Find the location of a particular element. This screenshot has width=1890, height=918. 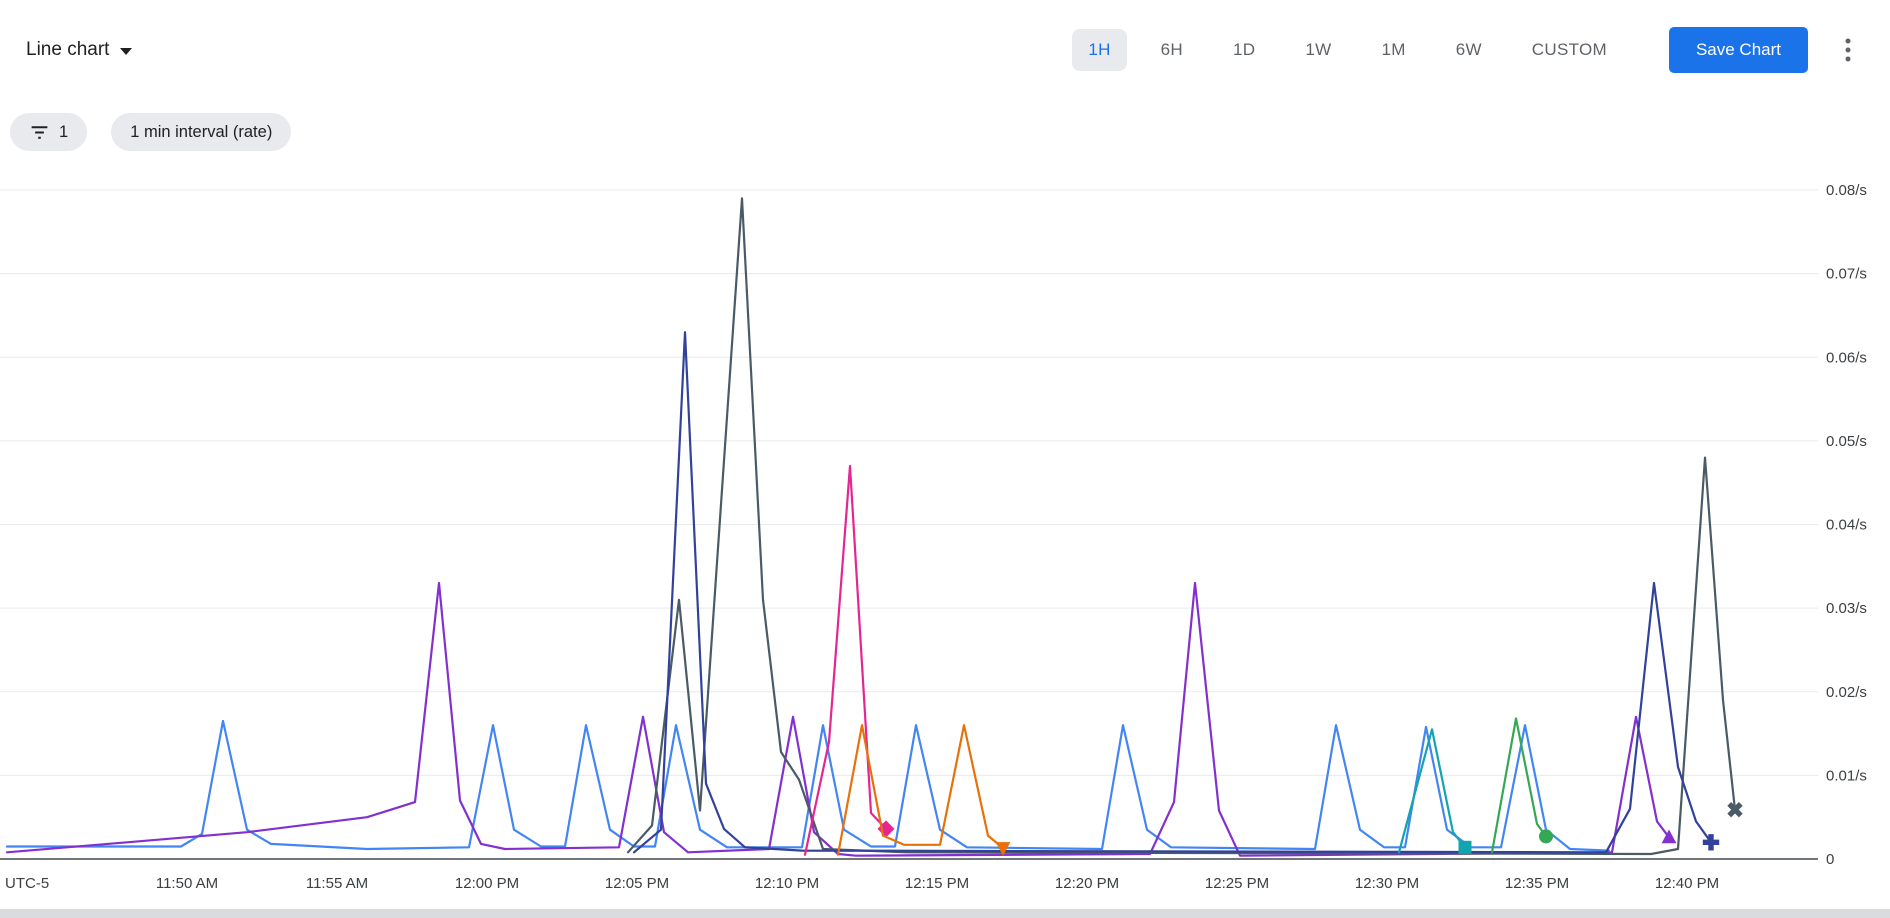

series-pink-line is located at coordinates (845, 660).